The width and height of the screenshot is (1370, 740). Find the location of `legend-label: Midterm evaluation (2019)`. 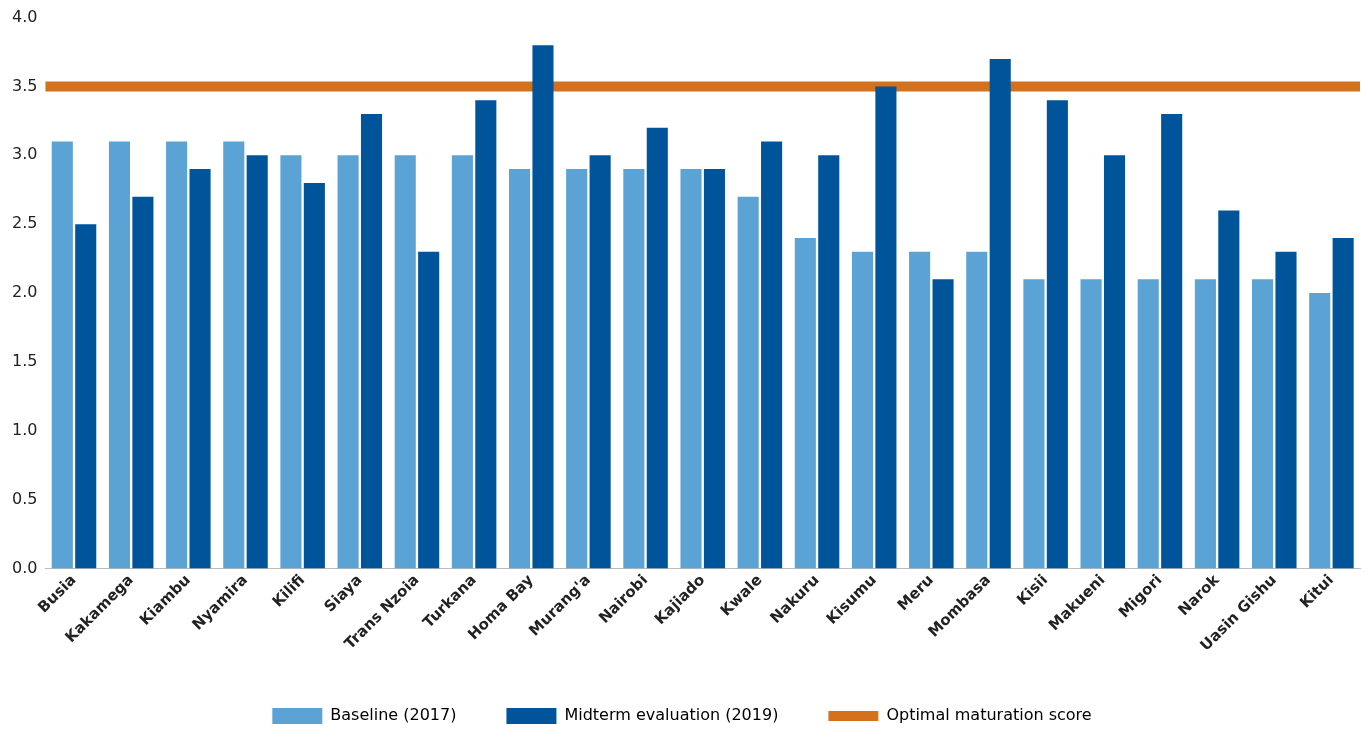

legend-label: Midterm evaluation (2019) is located at coordinates (671, 715).